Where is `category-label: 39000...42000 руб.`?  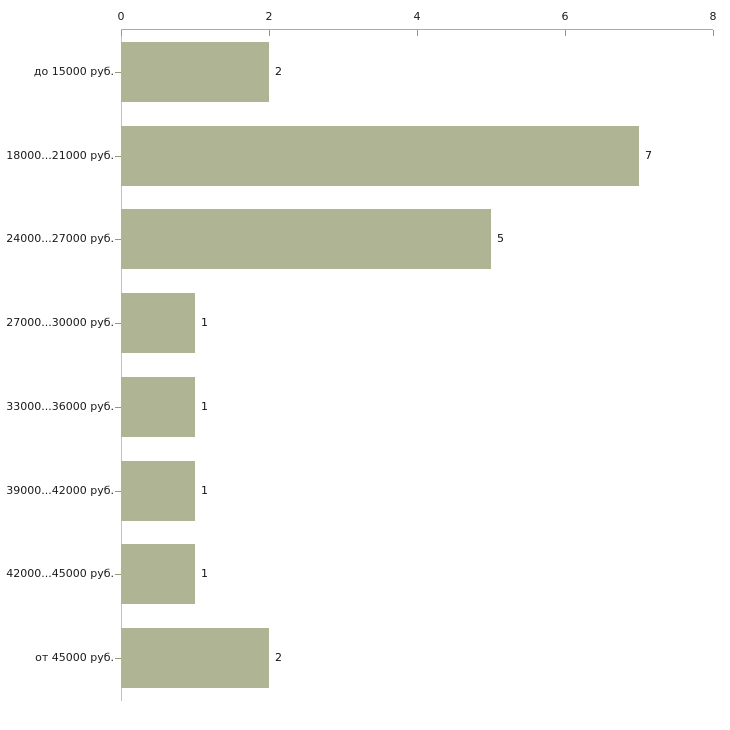 category-label: 39000...42000 руб. is located at coordinates (60, 490).